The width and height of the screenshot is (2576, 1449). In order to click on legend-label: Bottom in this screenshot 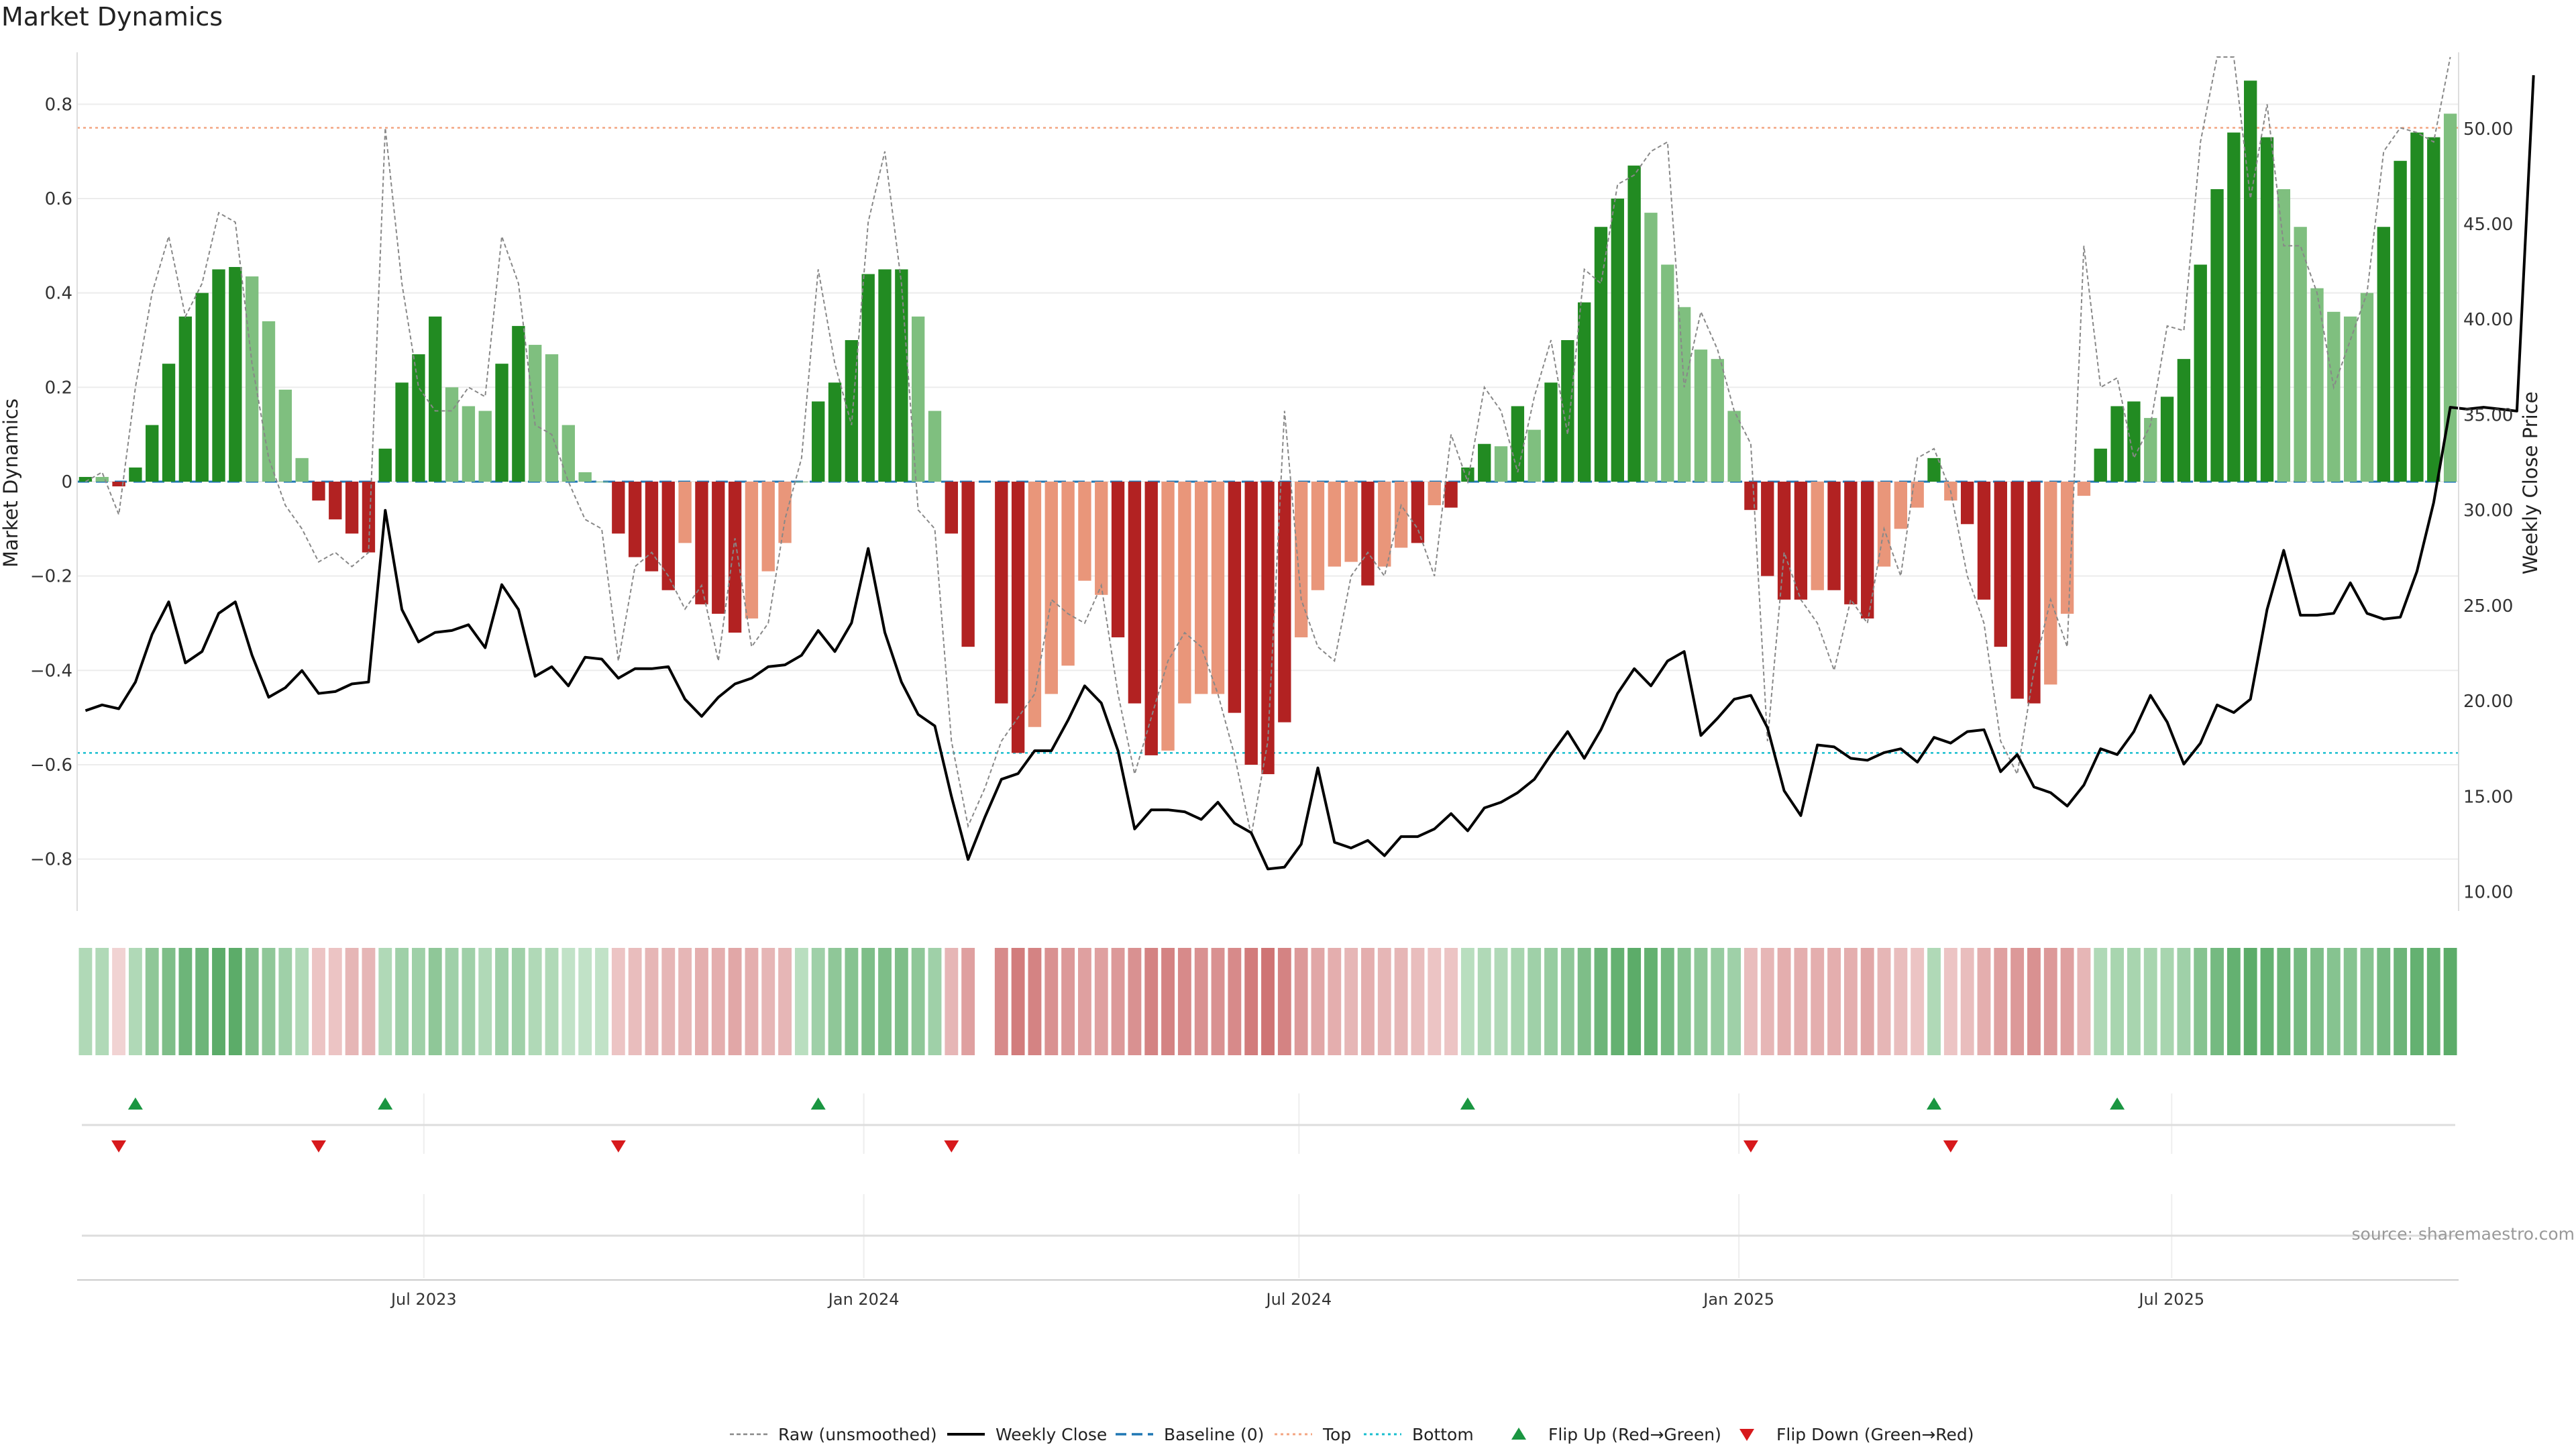, I will do `click(1443, 1434)`.